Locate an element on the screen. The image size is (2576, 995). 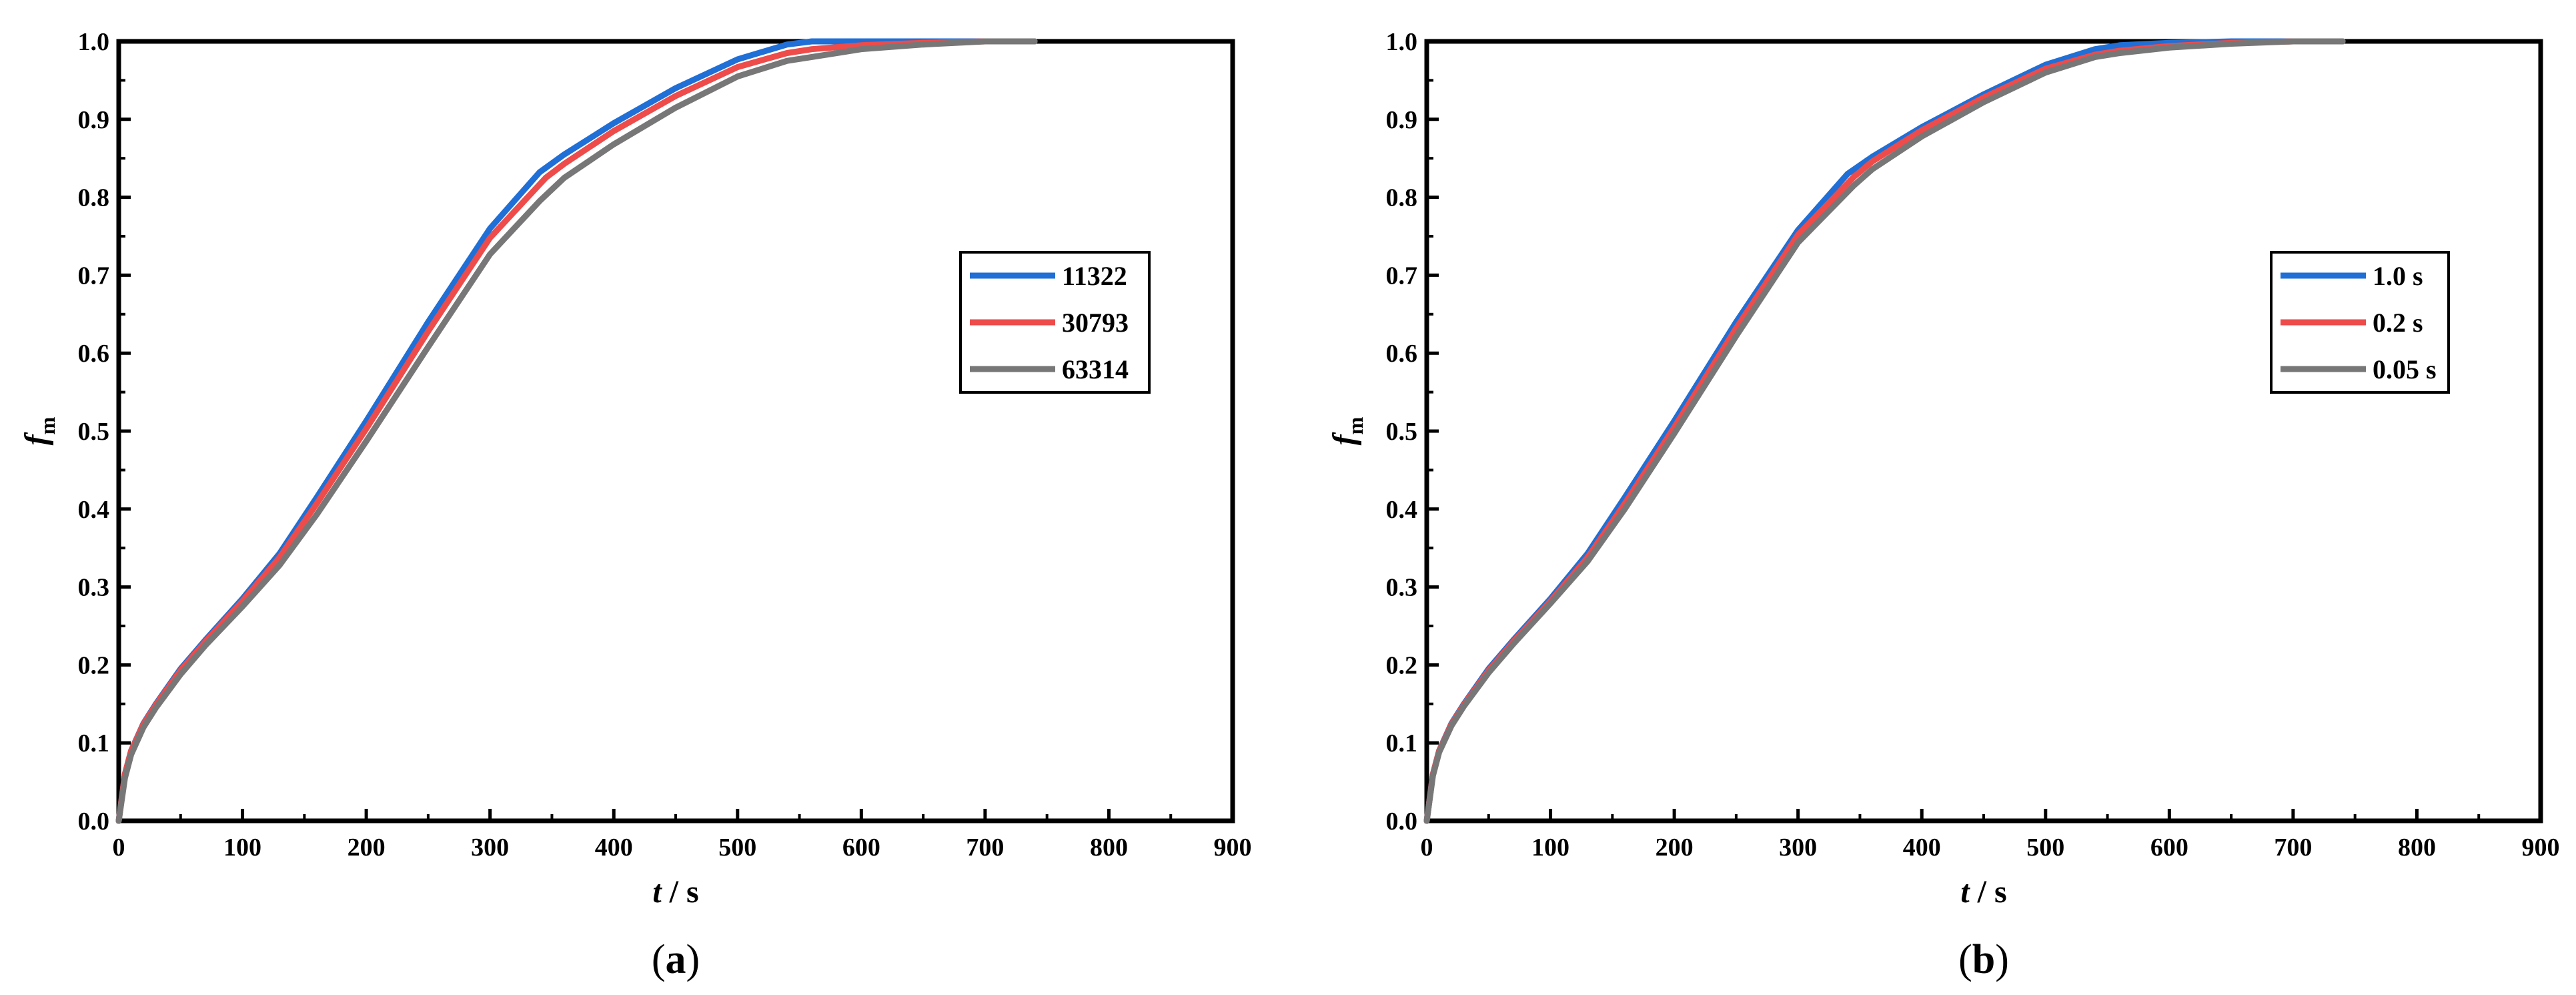
legend-label: 1.0 s is located at coordinates (2398, 276).